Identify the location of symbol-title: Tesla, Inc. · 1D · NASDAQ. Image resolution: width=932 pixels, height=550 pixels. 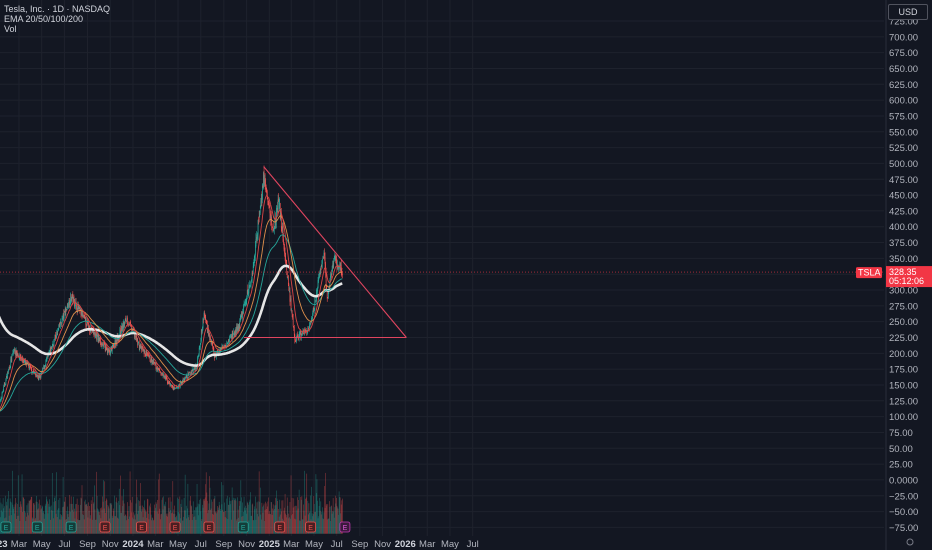
(57, 9).